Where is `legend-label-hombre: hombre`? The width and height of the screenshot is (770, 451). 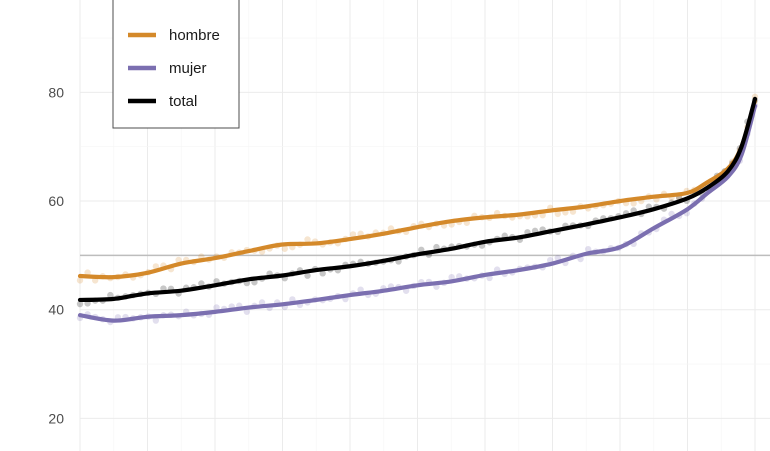 legend-label-hombre: hombre is located at coordinates (194, 35).